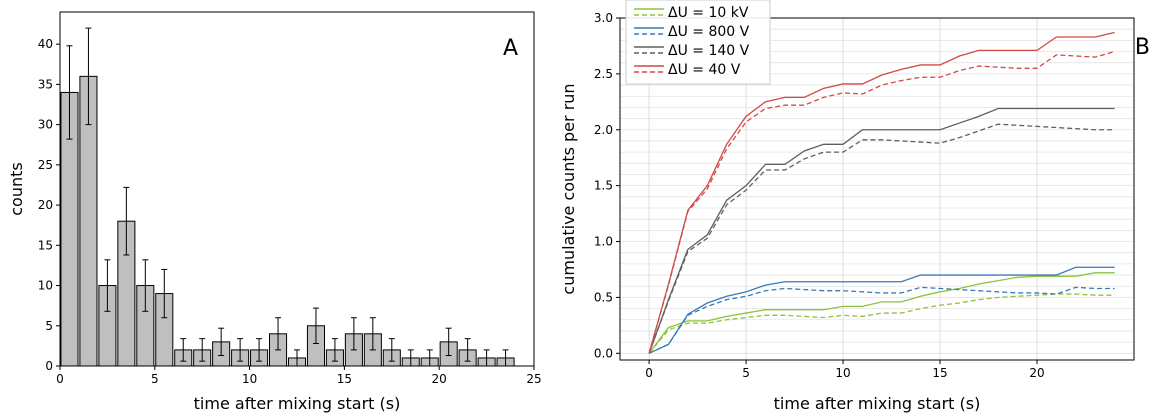 Image resolution: width=1155 pixels, height=416 pixels. I want to click on x-axis-ticks: 0 5 10 15 20 25, so click(299, 376).